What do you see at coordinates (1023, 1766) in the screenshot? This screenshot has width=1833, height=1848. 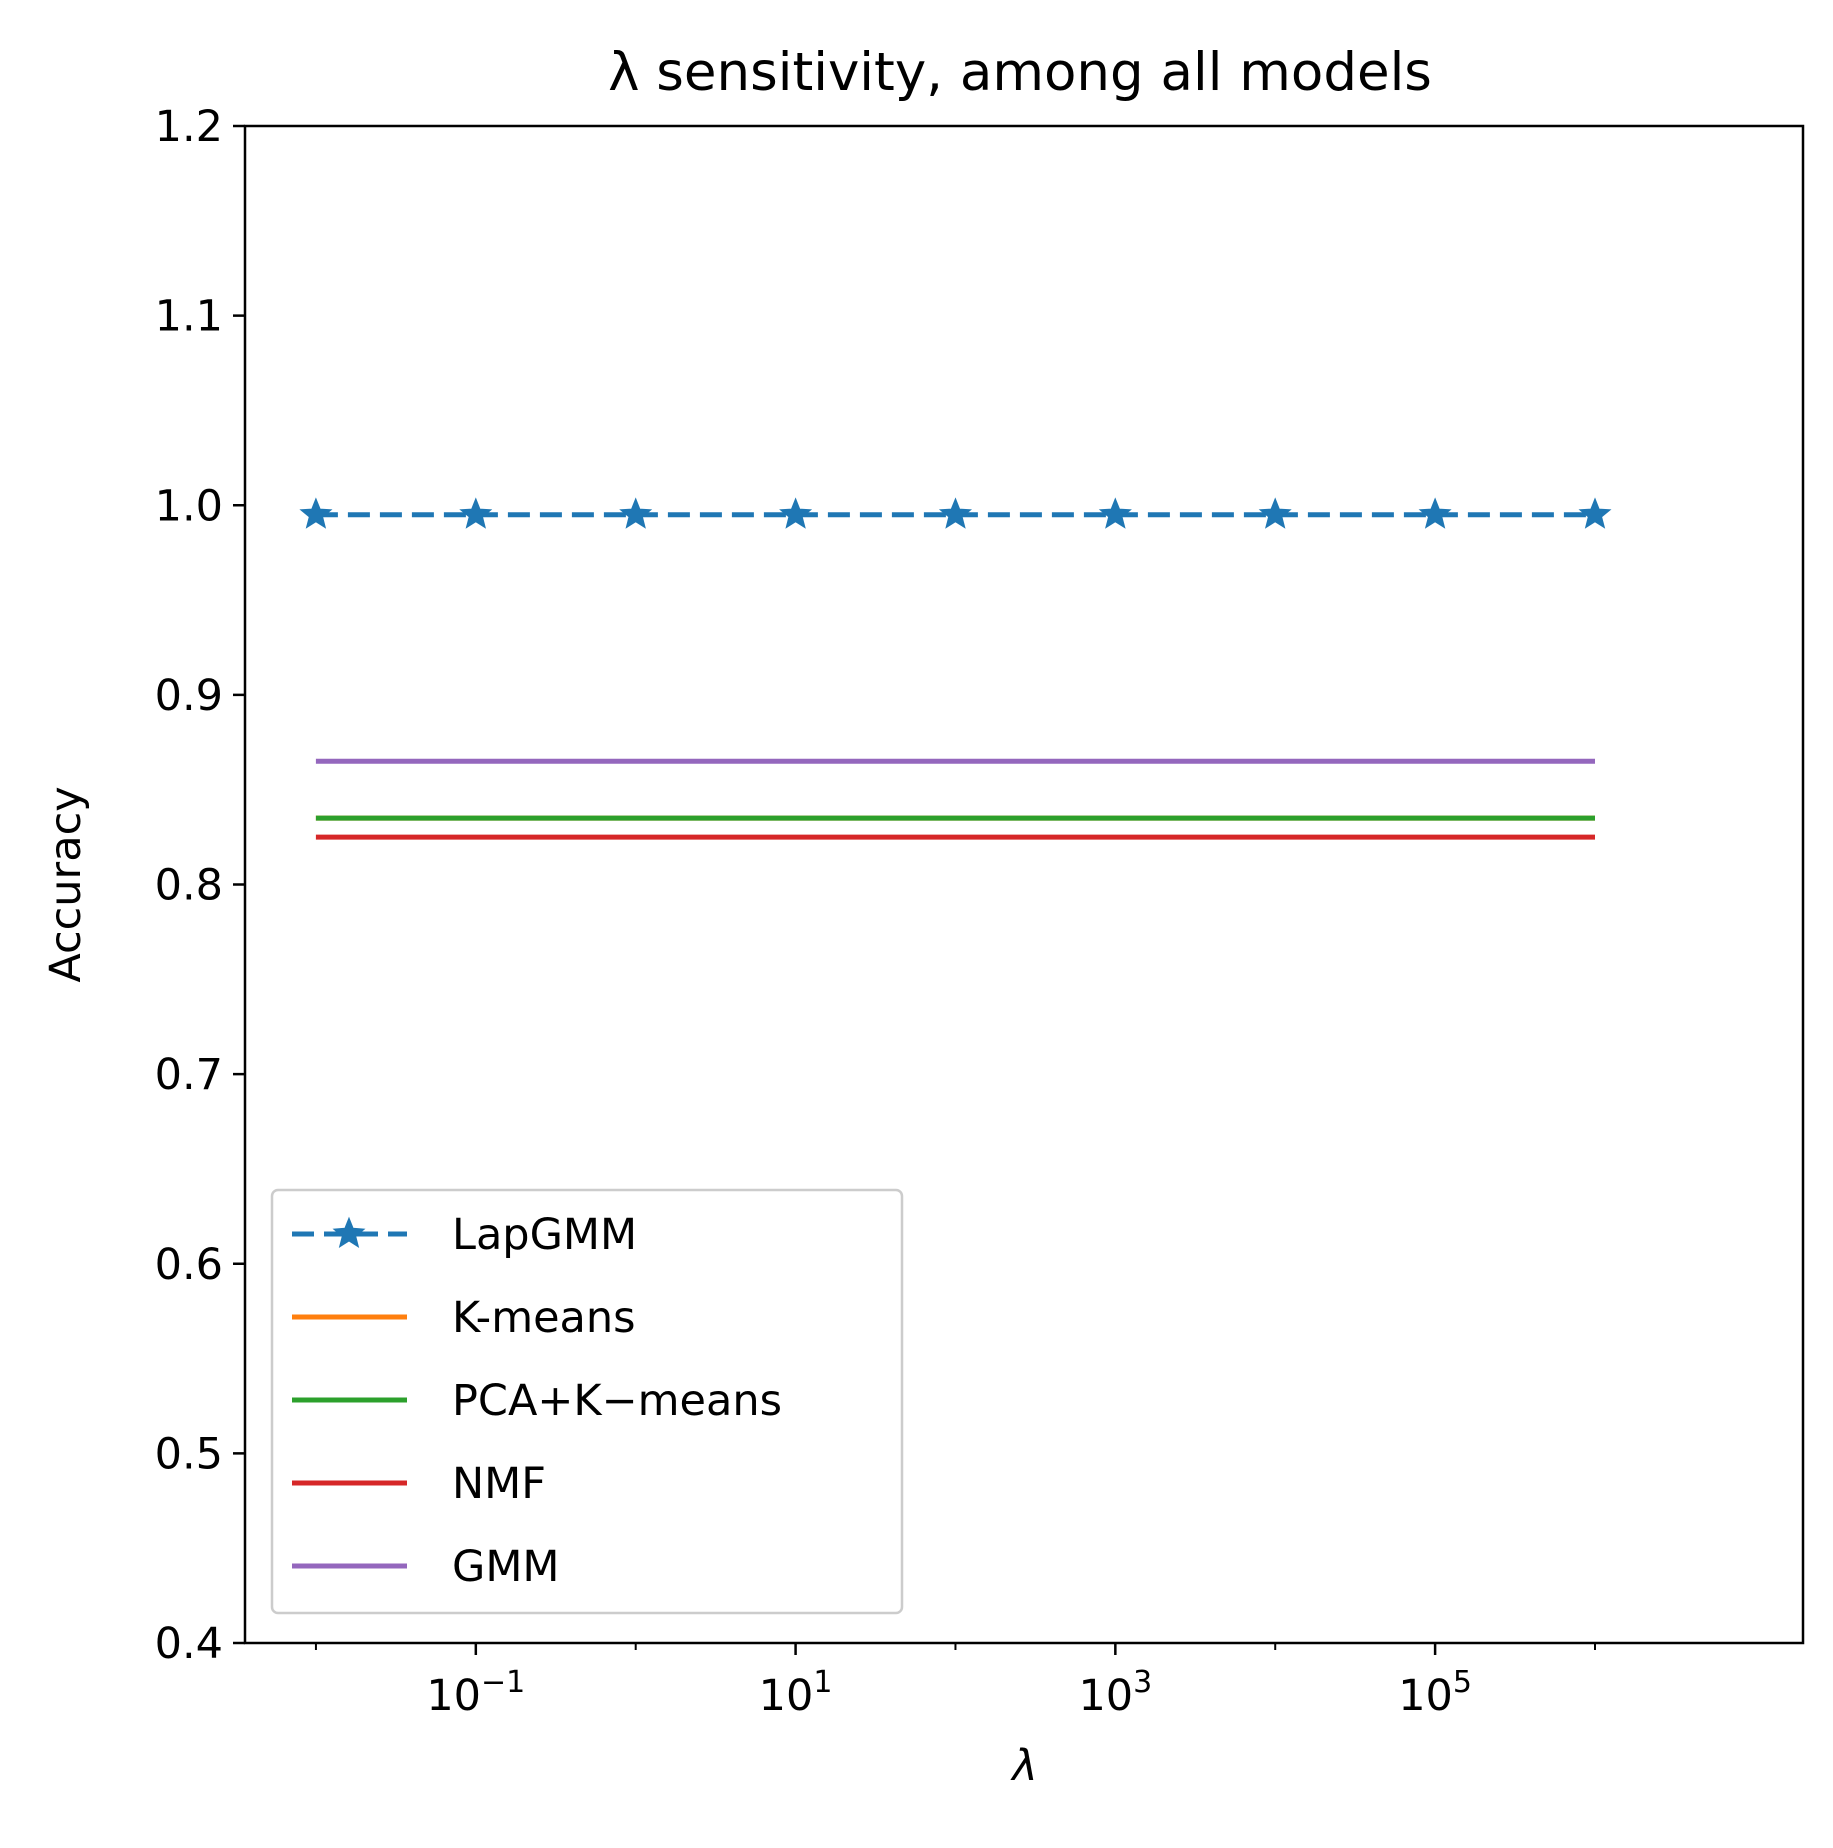 I see `x-axis-label: λ` at bounding box center [1023, 1766].